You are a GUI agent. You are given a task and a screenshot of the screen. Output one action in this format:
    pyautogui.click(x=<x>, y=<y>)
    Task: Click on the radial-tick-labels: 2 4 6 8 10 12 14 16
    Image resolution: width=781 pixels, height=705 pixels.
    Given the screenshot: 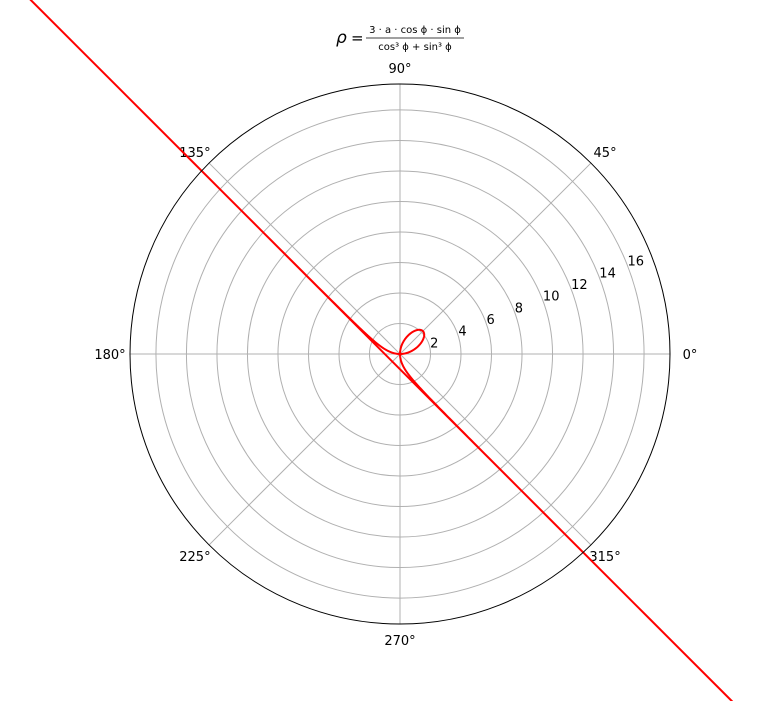 What is the action you would take?
    pyautogui.click(x=537, y=303)
    